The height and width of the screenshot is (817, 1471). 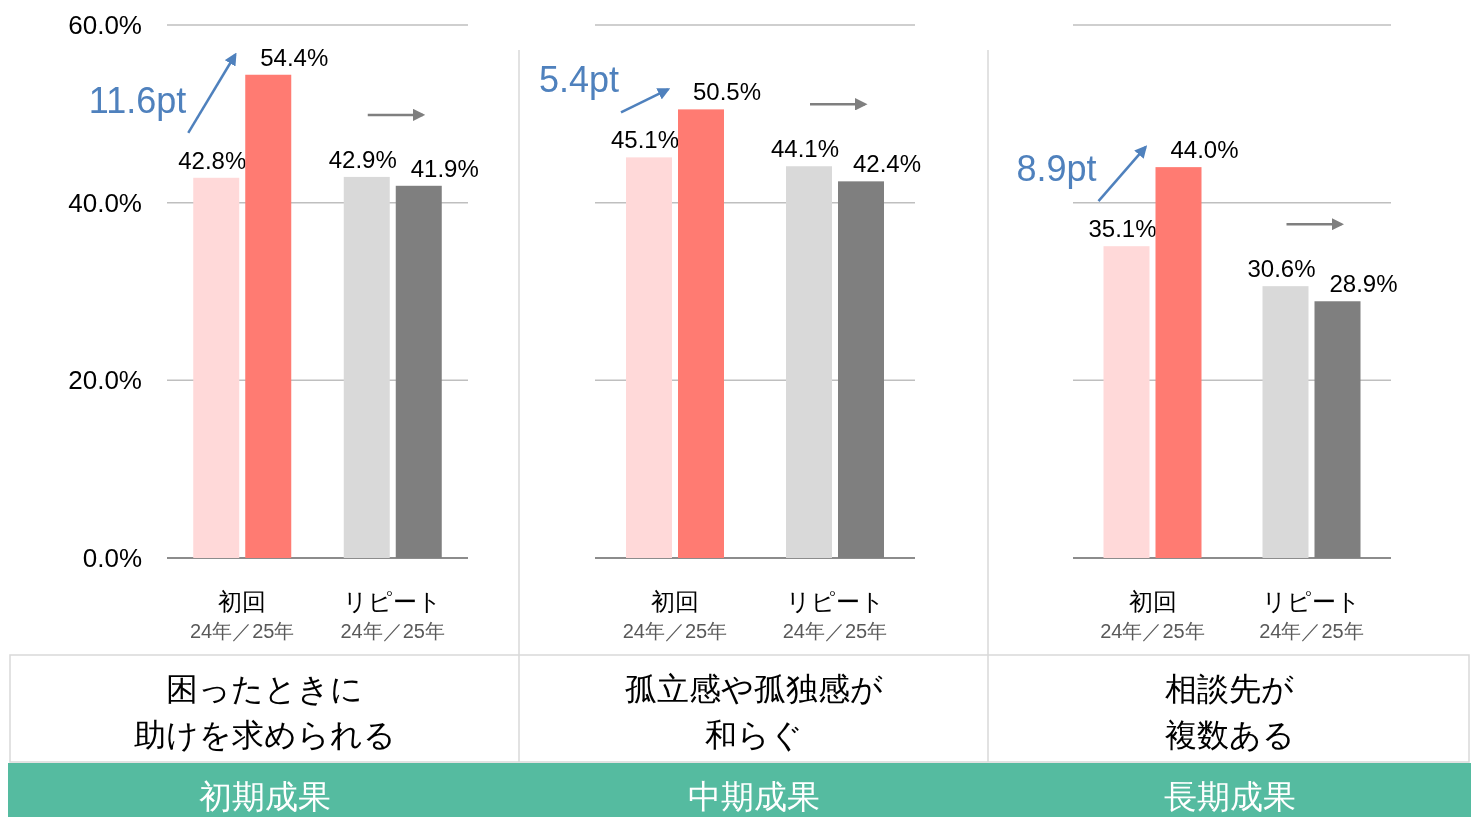 I want to click on y-tick-label: 0.0%, so click(x=112, y=558).